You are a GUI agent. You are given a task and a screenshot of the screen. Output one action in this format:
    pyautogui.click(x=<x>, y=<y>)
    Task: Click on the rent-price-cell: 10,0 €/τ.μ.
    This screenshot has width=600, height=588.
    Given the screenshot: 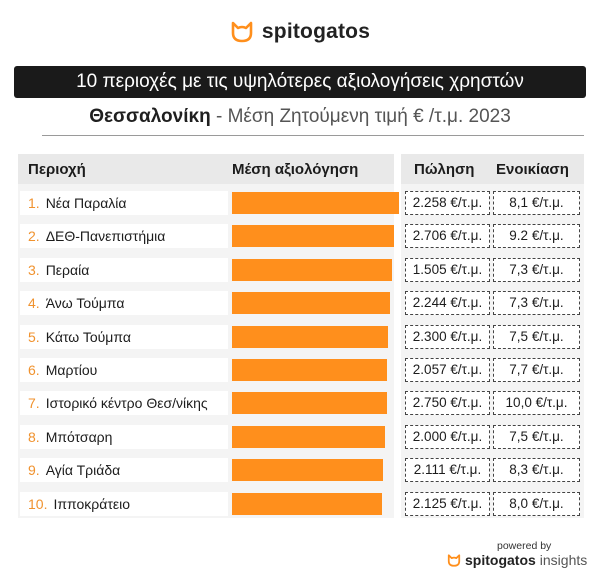 What is the action you would take?
    pyautogui.click(x=536, y=403)
    